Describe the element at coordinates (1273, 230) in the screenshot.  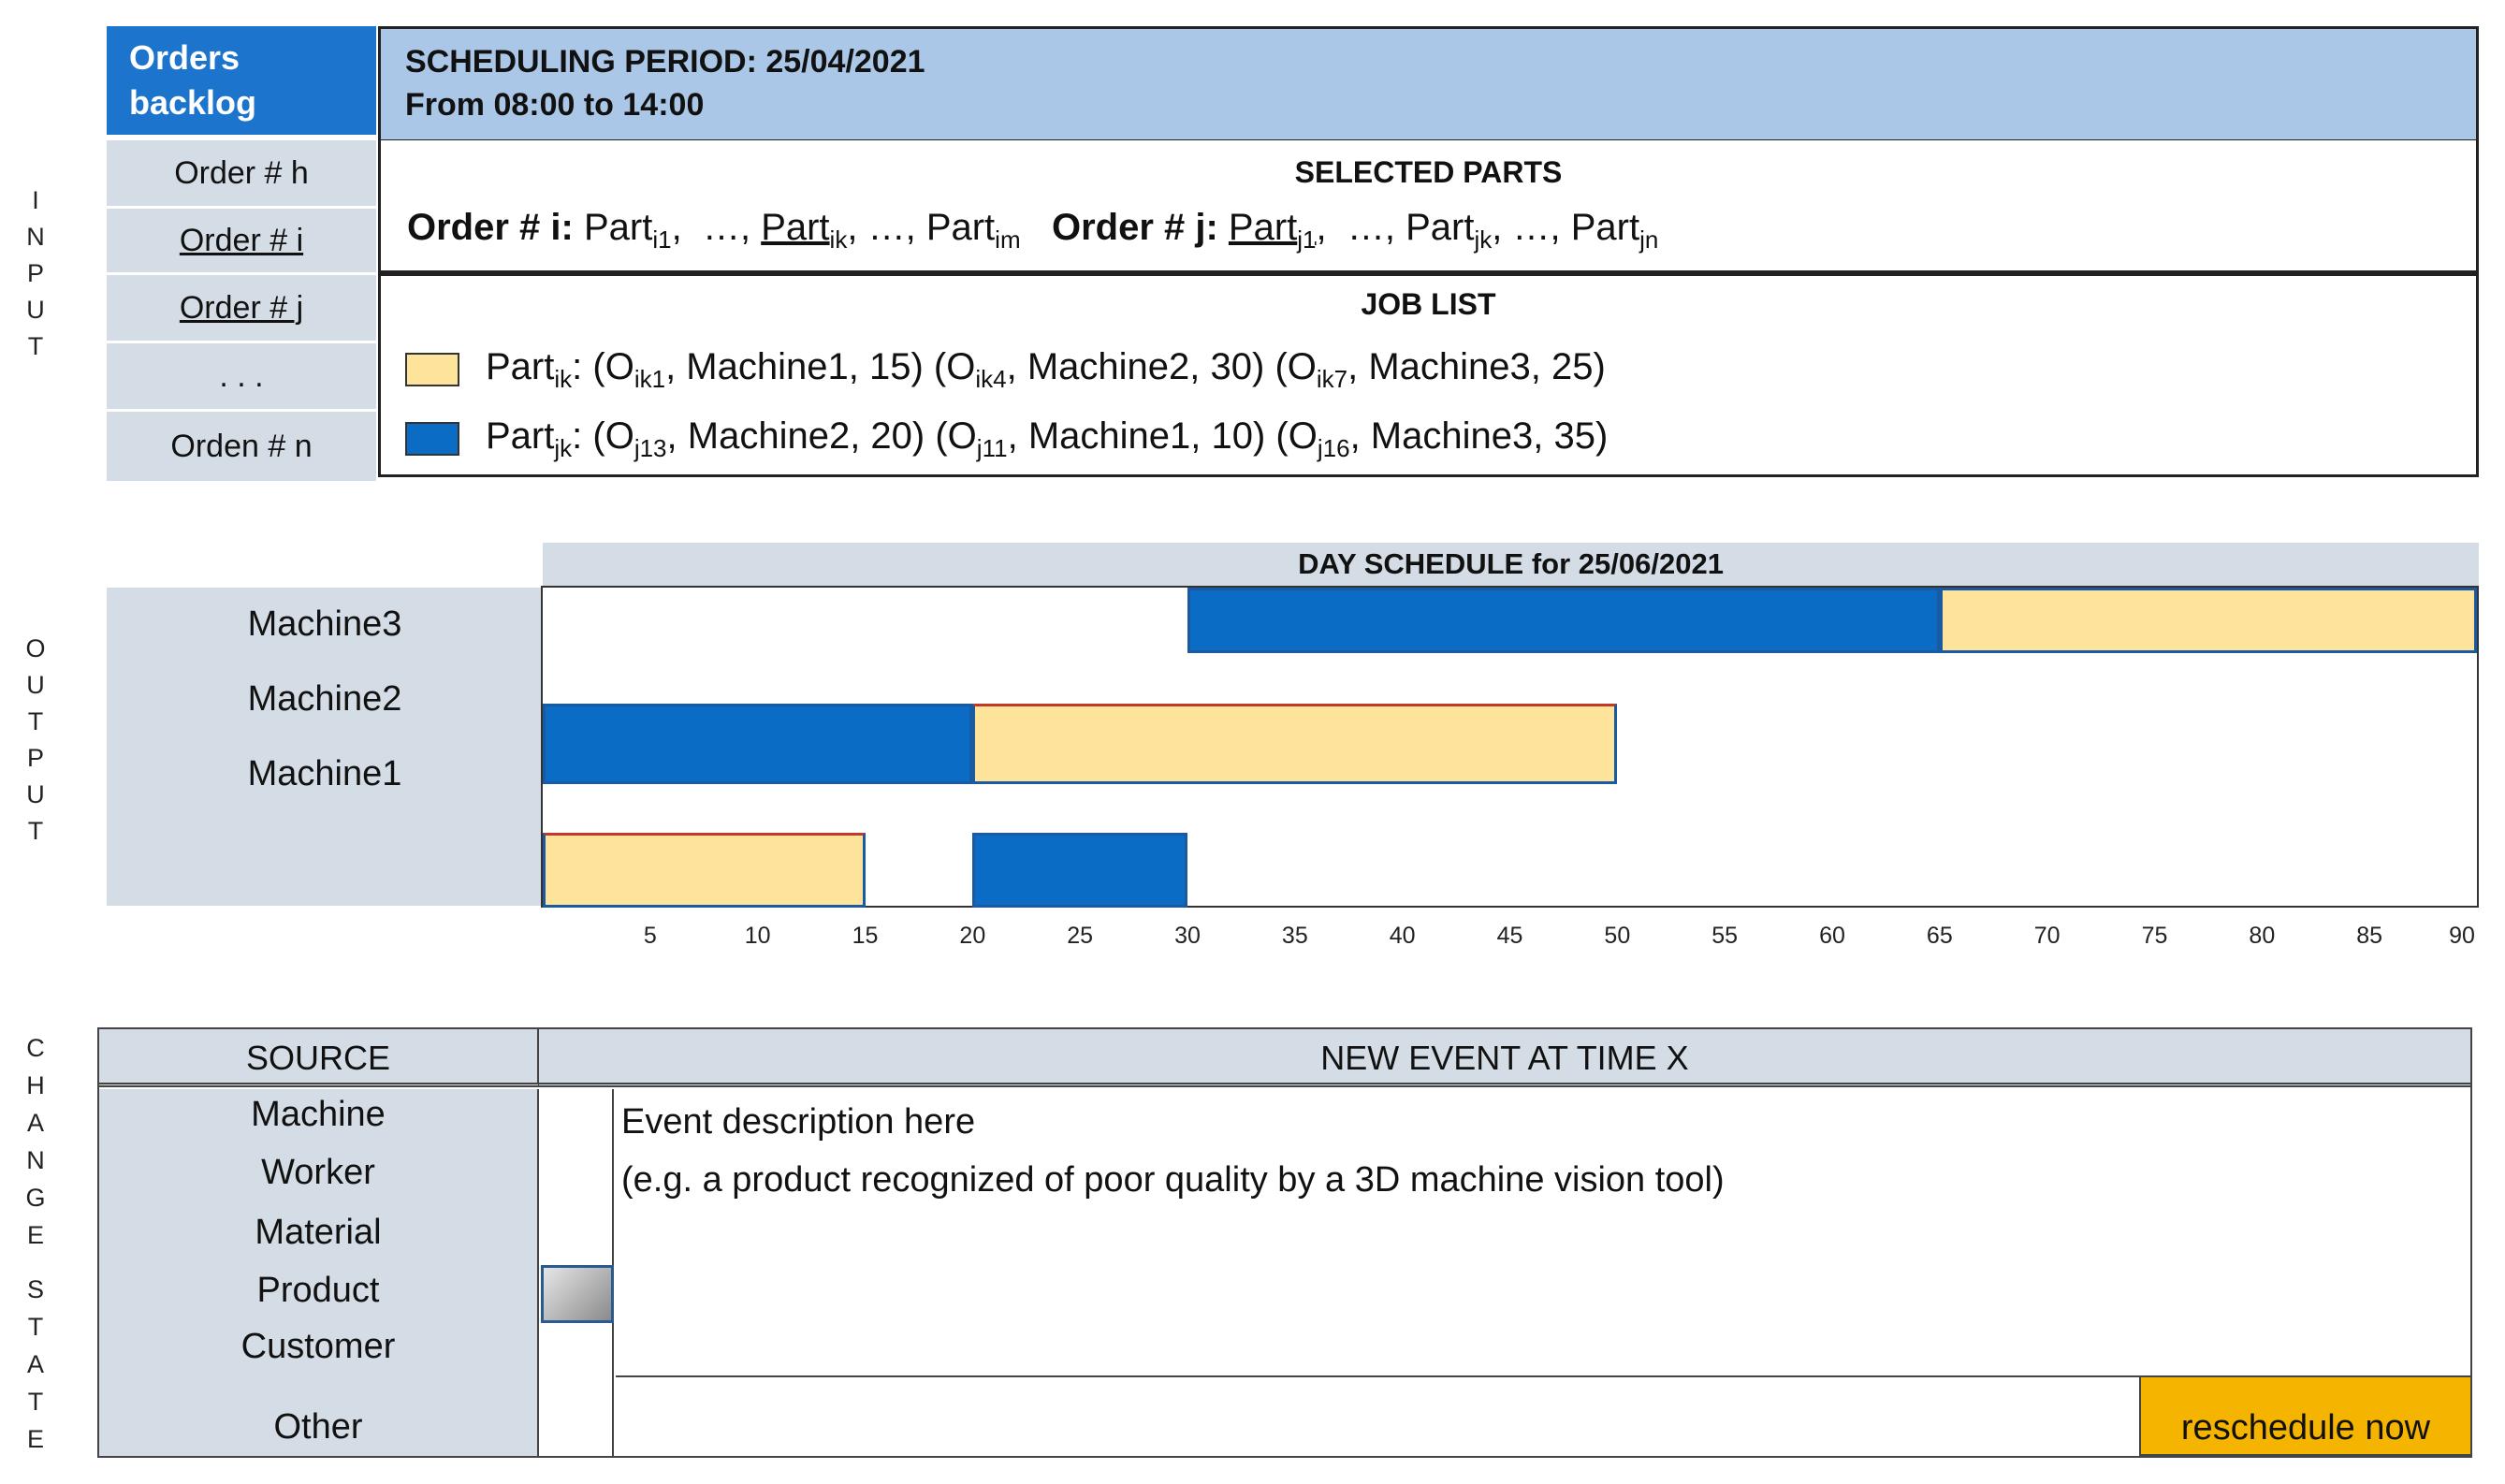
I see `part-j1: Partj1` at that location.